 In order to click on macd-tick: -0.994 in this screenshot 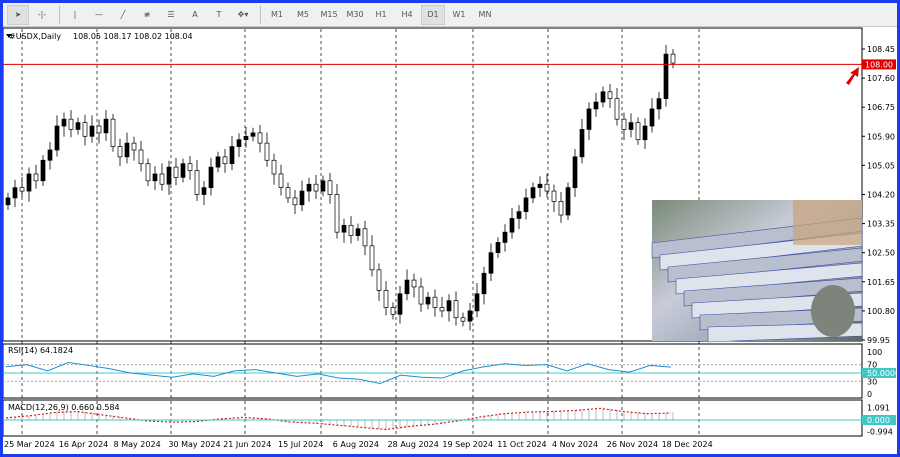, I will do `click(880, 431)`.